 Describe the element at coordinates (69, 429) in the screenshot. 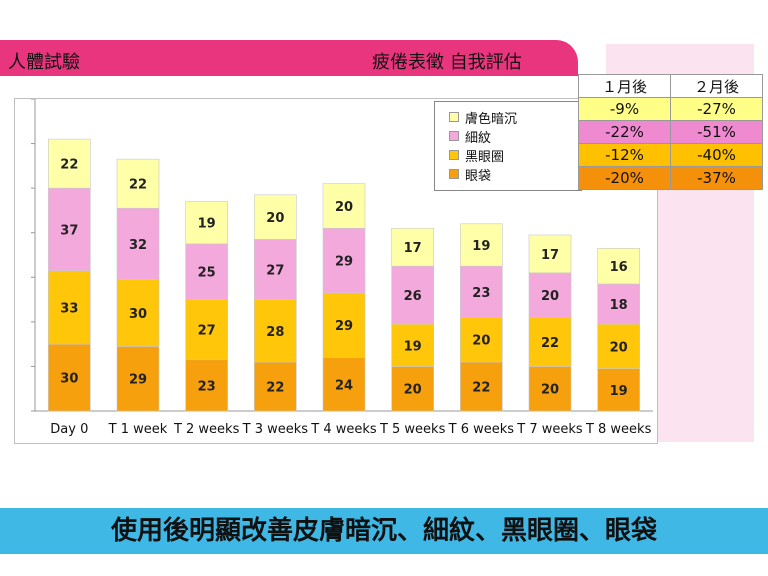

I see `x-tick-label: Day 0` at that location.